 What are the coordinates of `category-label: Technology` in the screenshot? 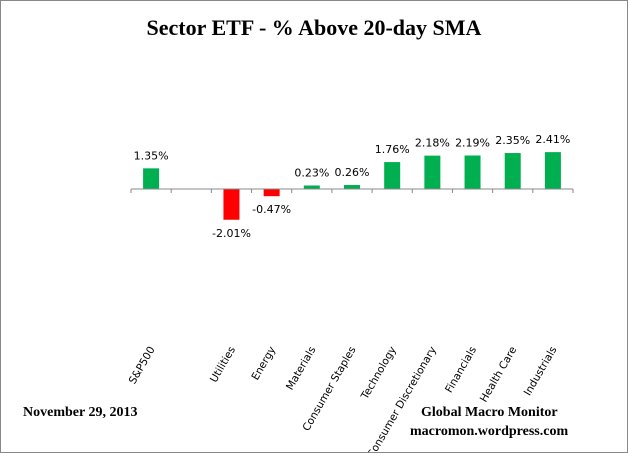 It's located at (378, 374).